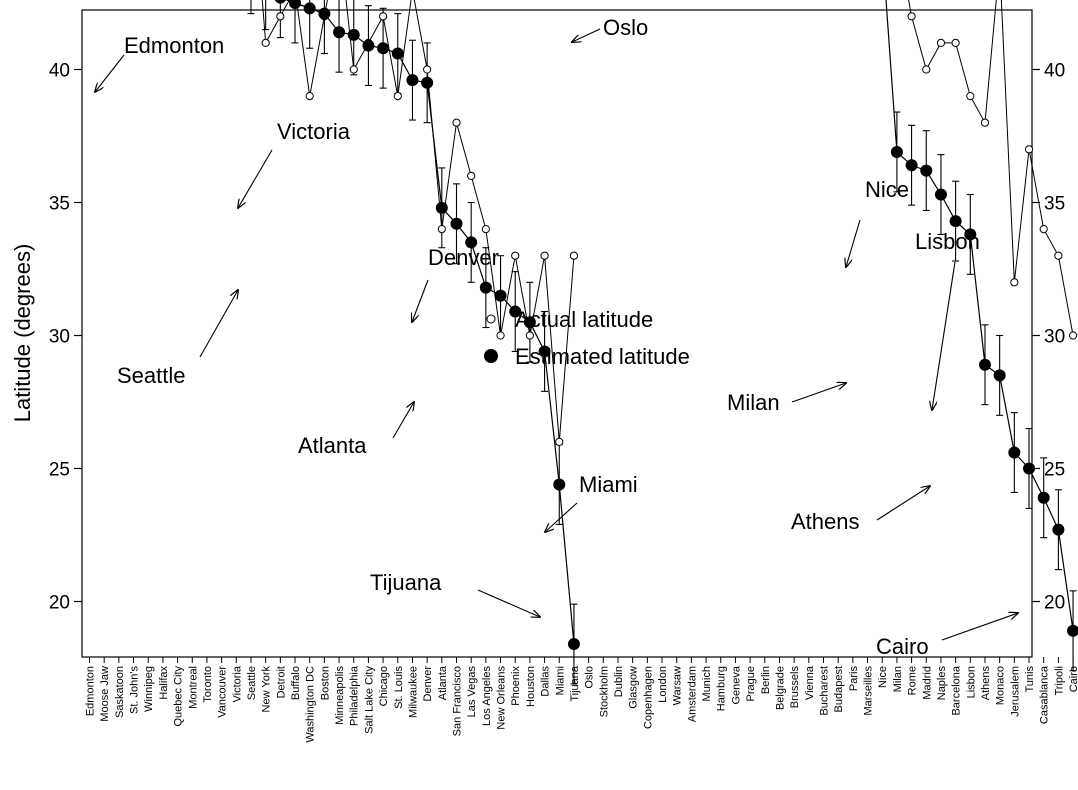 The height and width of the screenshot is (790, 1078). Describe the element at coordinates (751, 683) in the screenshot. I see `x-tick-label: Prague` at that location.